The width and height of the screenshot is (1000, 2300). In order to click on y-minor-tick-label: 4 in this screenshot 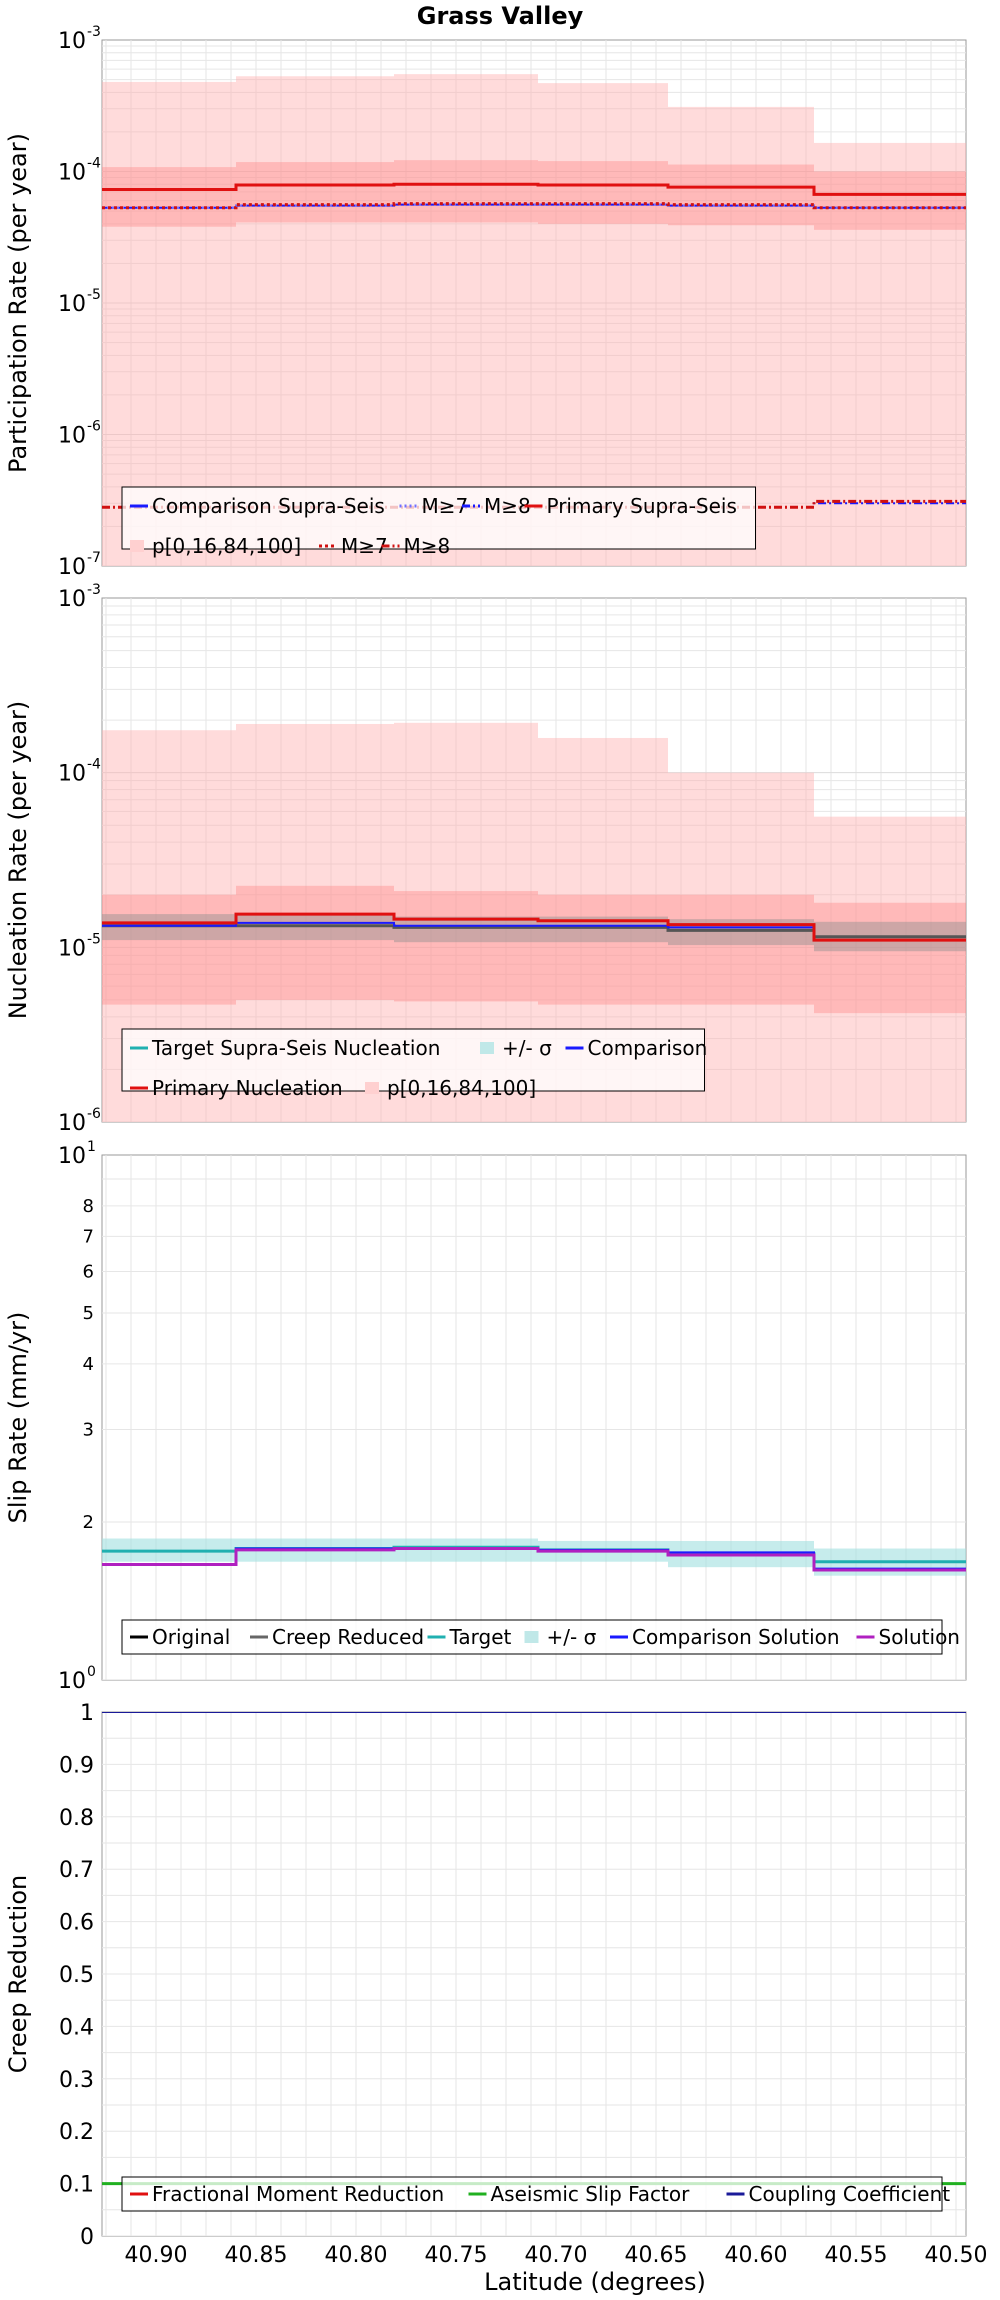, I will do `click(88, 1364)`.